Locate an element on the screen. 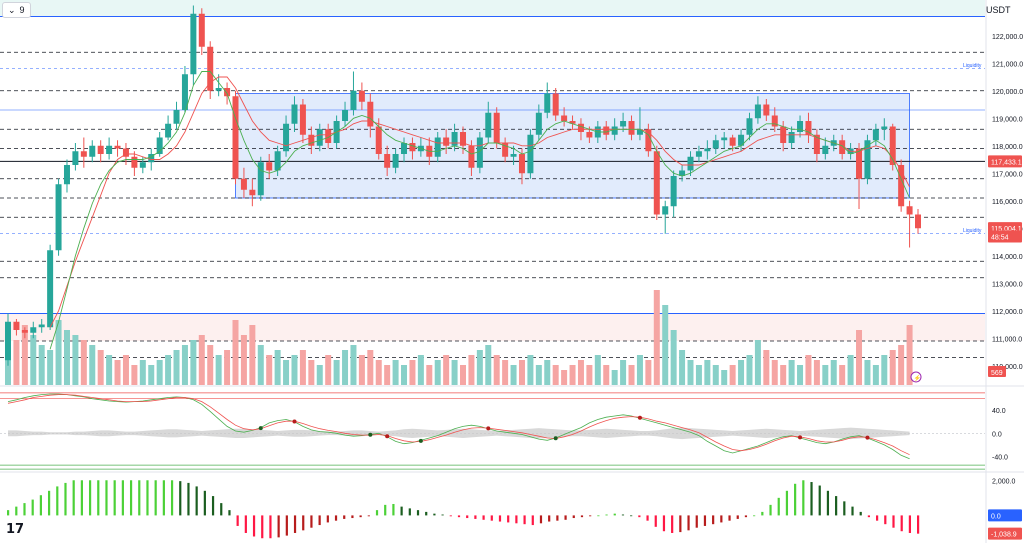 The height and width of the screenshot is (548, 1024). chevron-down-icon: ⌄ is located at coordinates (12, 10).